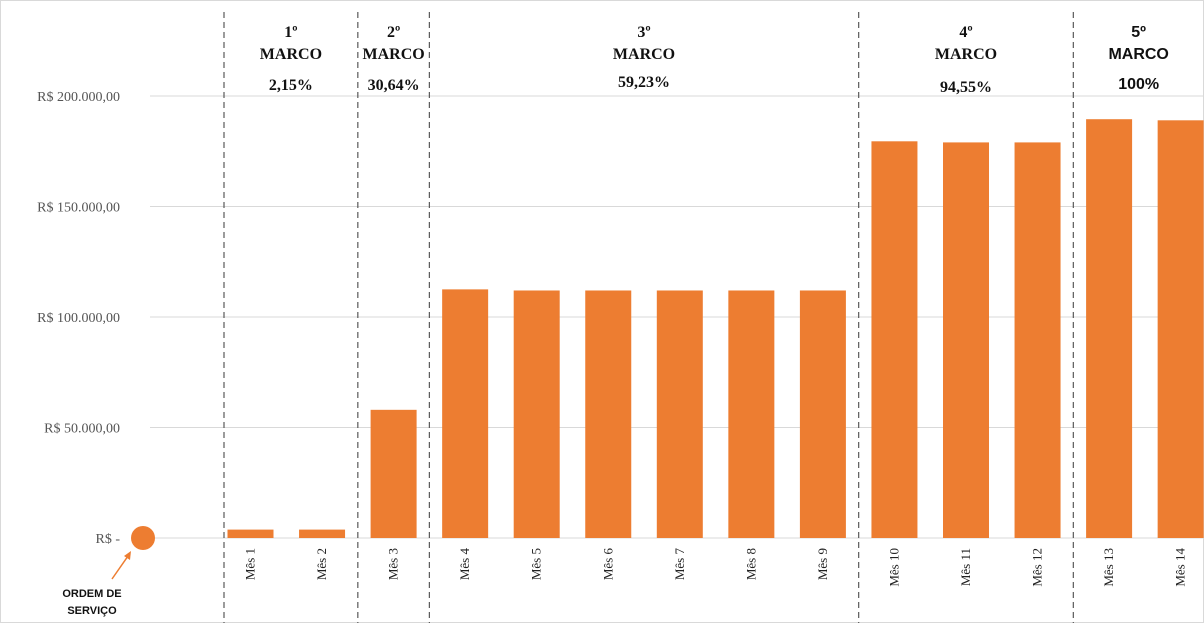  I want to click on origin-marker: ORDEM DE SERVIÇO, so click(108, 571).